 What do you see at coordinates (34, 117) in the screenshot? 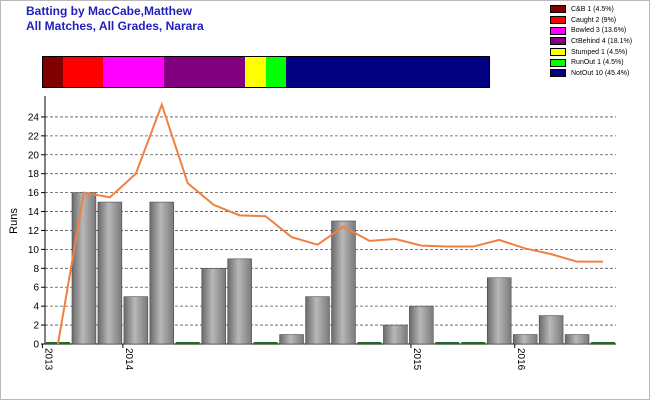
I see `y-tick-label: 24` at bounding box center [34, 117].